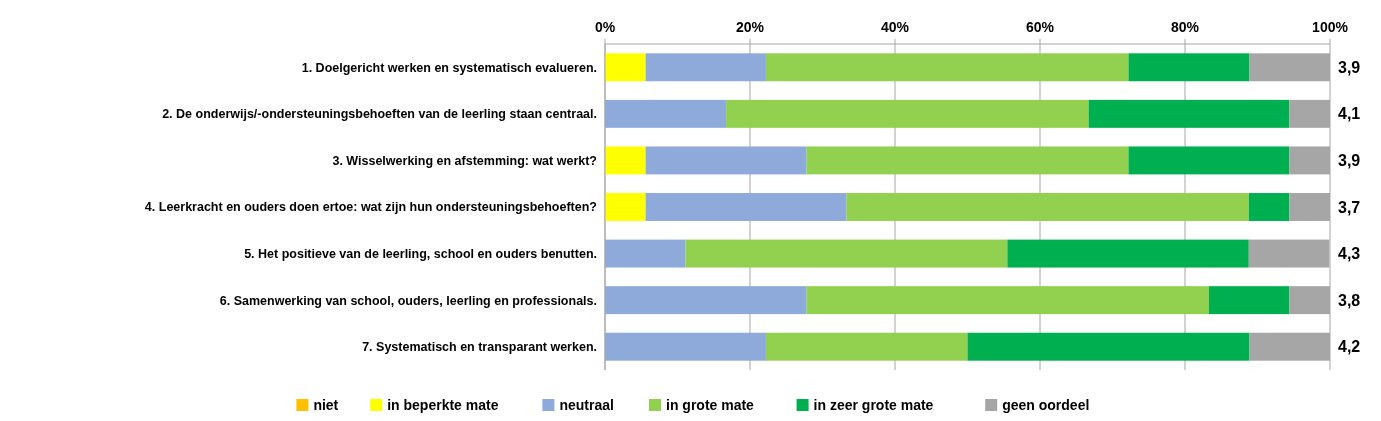 Image resolution: width=1381 pixels, height=421 pixels. I want to click on text: 3,7, so click(1349, 207).